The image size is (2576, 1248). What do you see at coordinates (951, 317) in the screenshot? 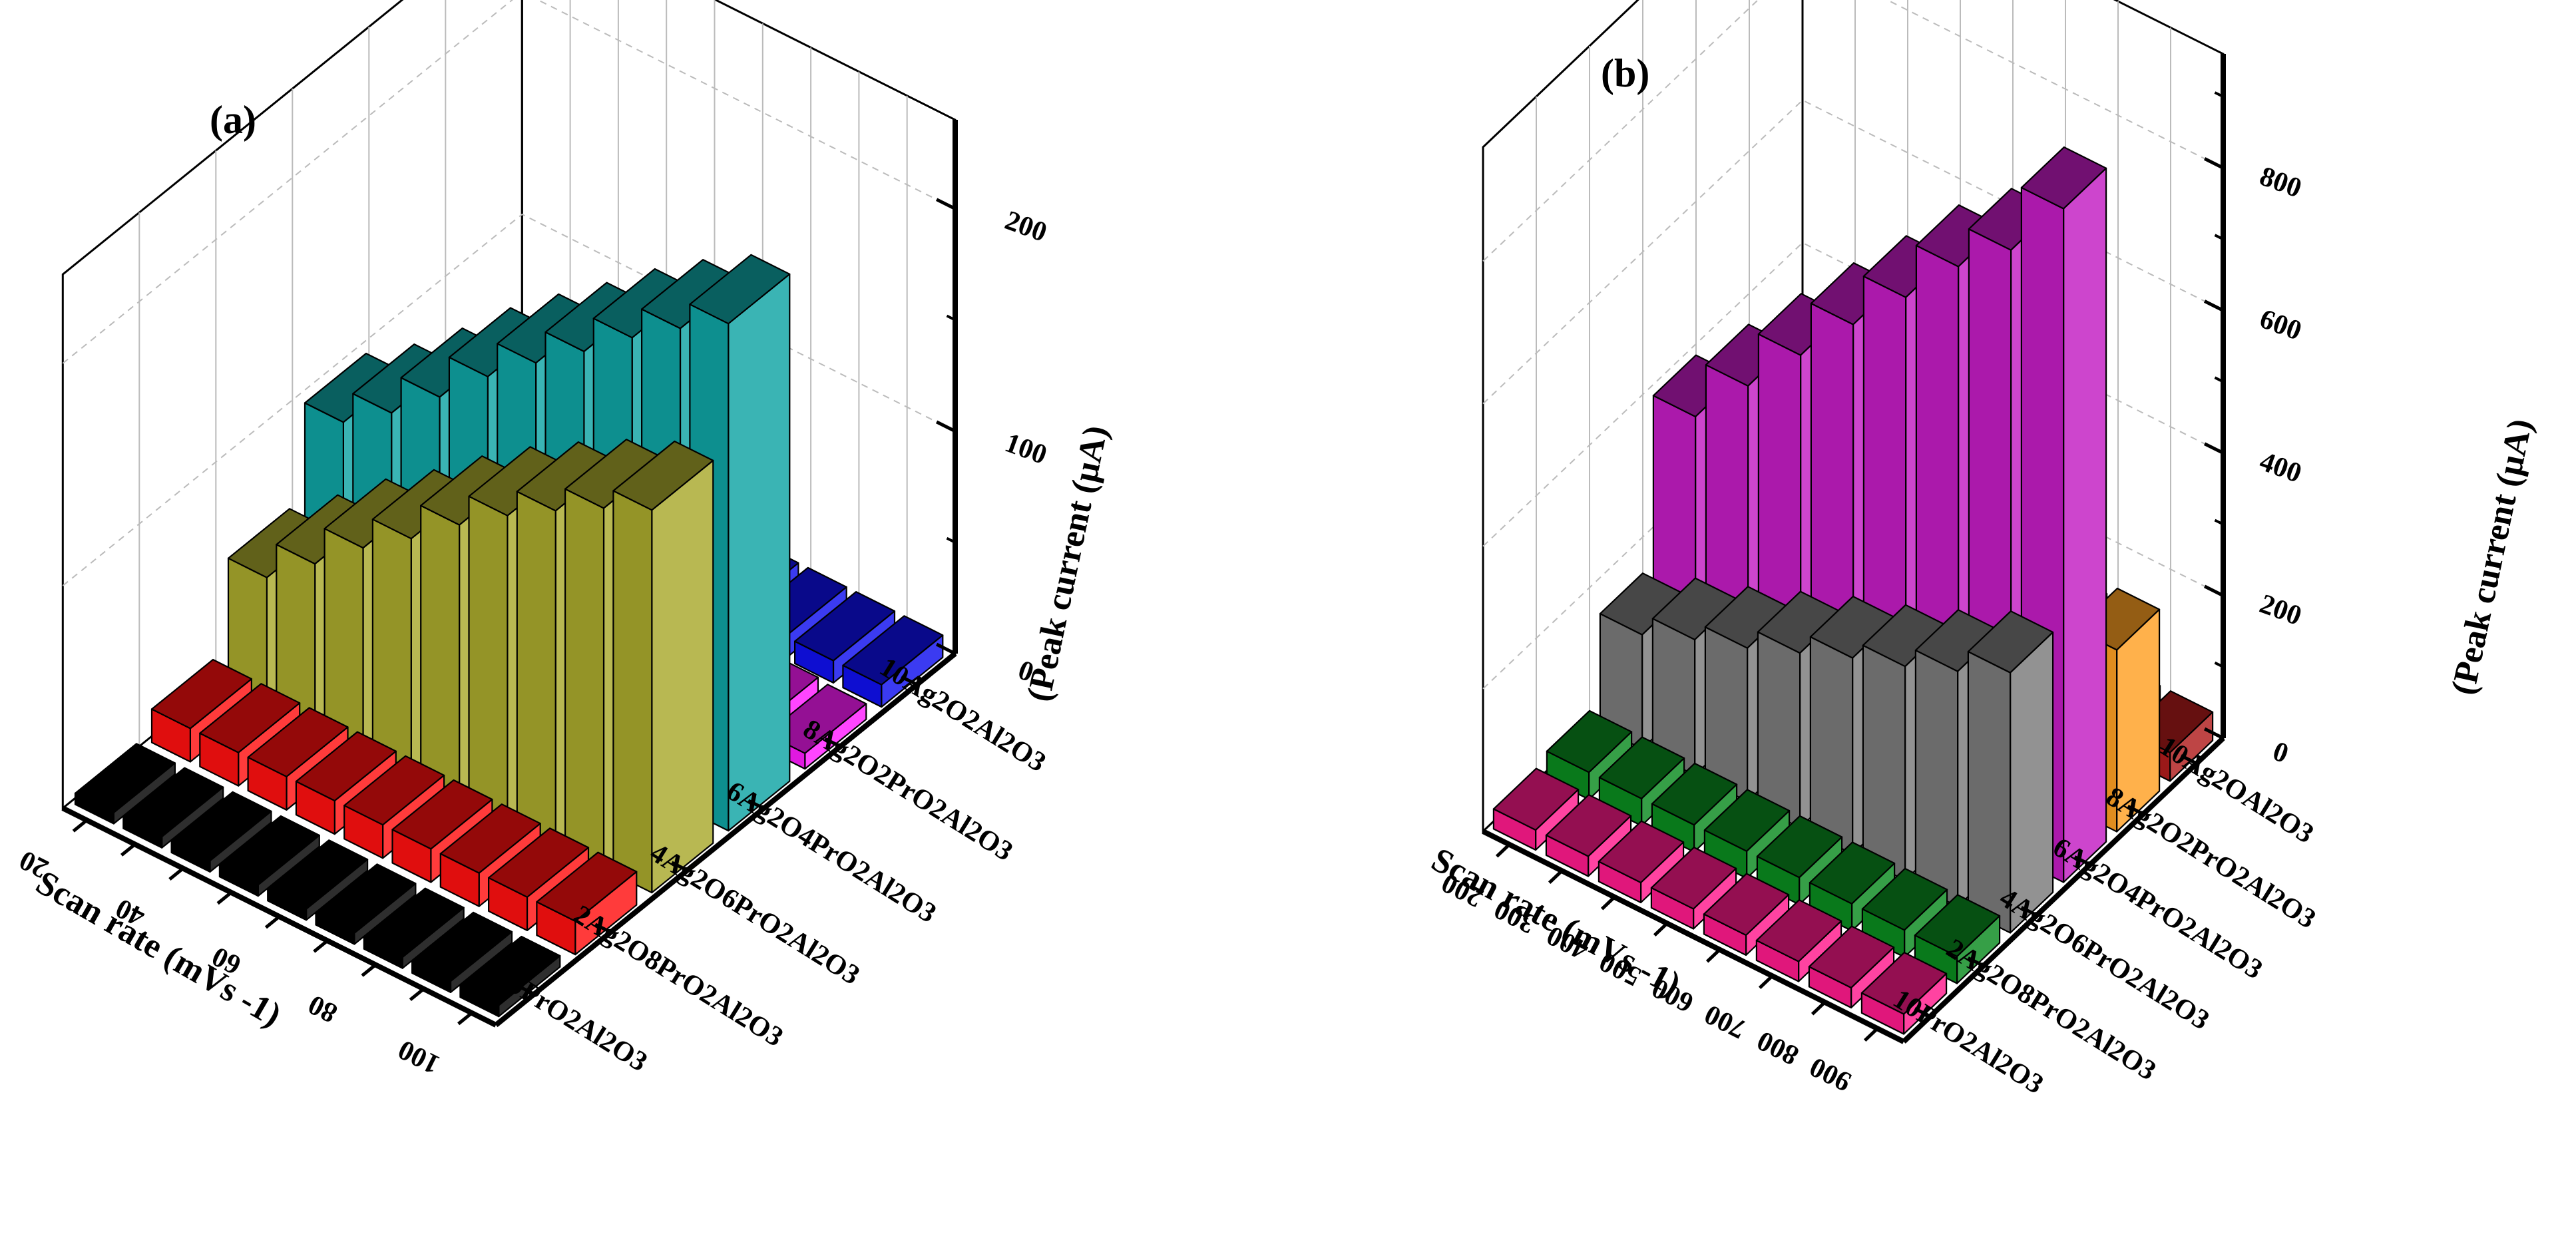
I see `panel-a-z-minor-tick` at bounding box center [951, 317].